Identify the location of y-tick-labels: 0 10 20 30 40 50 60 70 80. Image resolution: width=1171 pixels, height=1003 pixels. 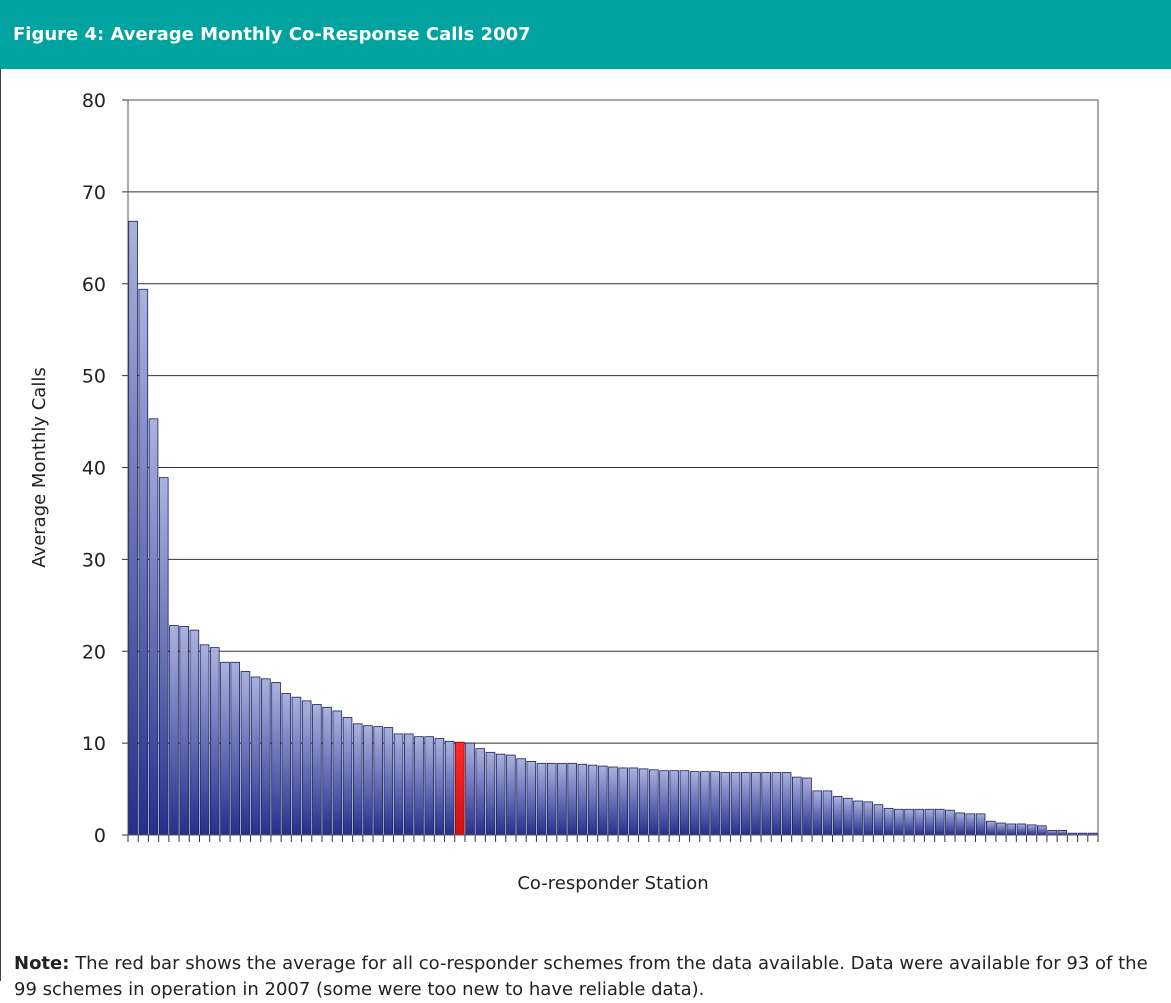
(105, 468).